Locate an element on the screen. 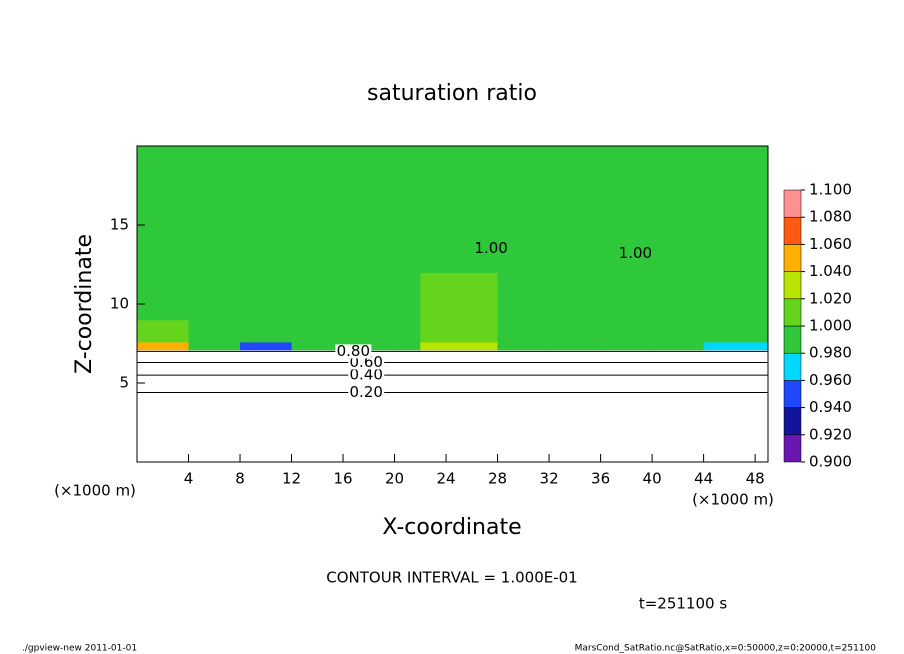 The height and width of the screenshot is (654, 904). colorbar-tick-label: 0.920 is located at coordinates (830, 434).